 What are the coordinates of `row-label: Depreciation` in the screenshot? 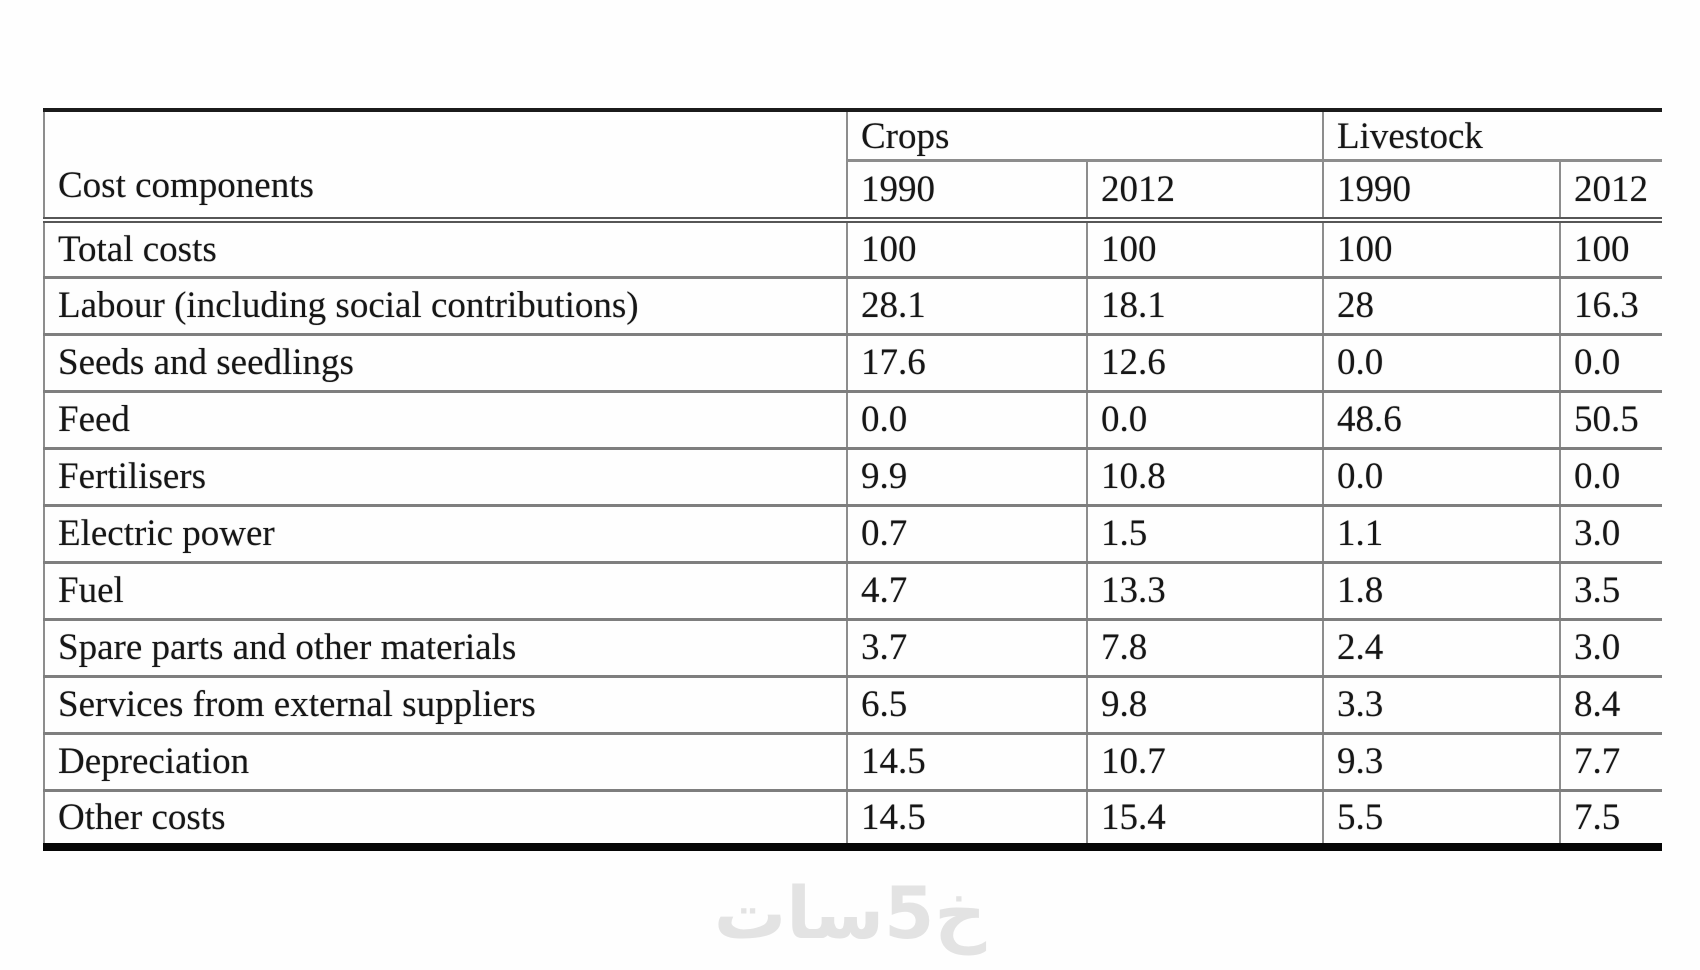 It's located at (445, 762).